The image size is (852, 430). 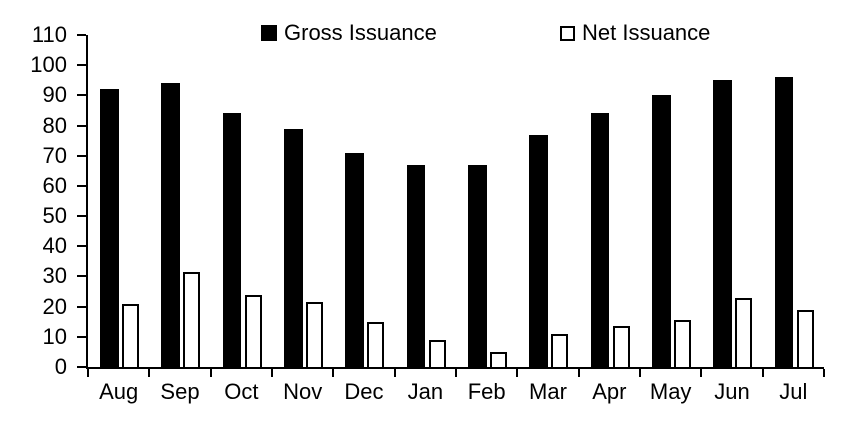 What do you see at coordinates (376, 344) in the screenshot?
I see `net-bar-dec` at bounding box center [376, 344].